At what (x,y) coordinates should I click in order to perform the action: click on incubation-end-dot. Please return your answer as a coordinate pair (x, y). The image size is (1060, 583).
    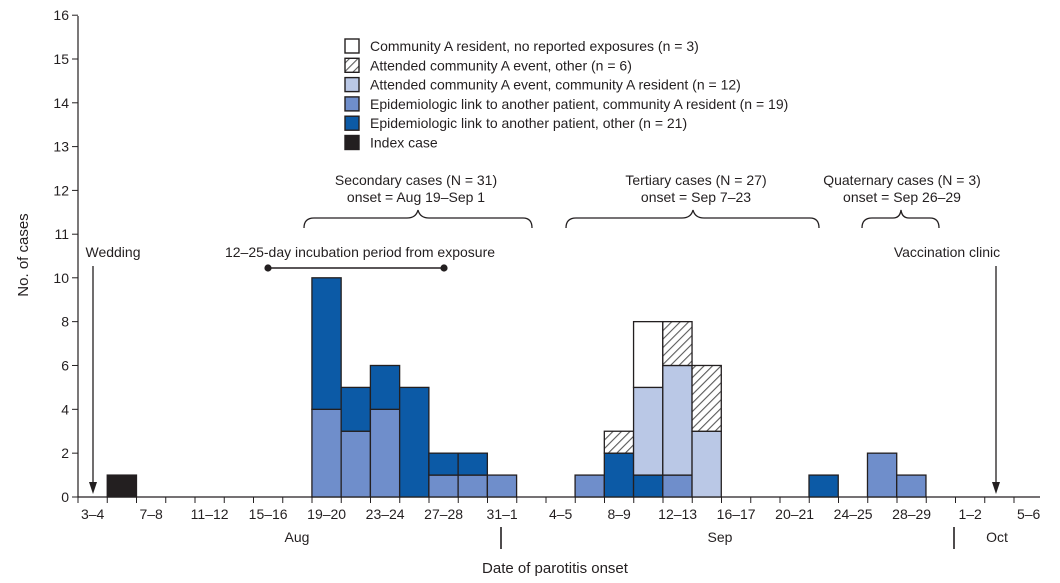
    Looking at the image, I should click on (444, 268).